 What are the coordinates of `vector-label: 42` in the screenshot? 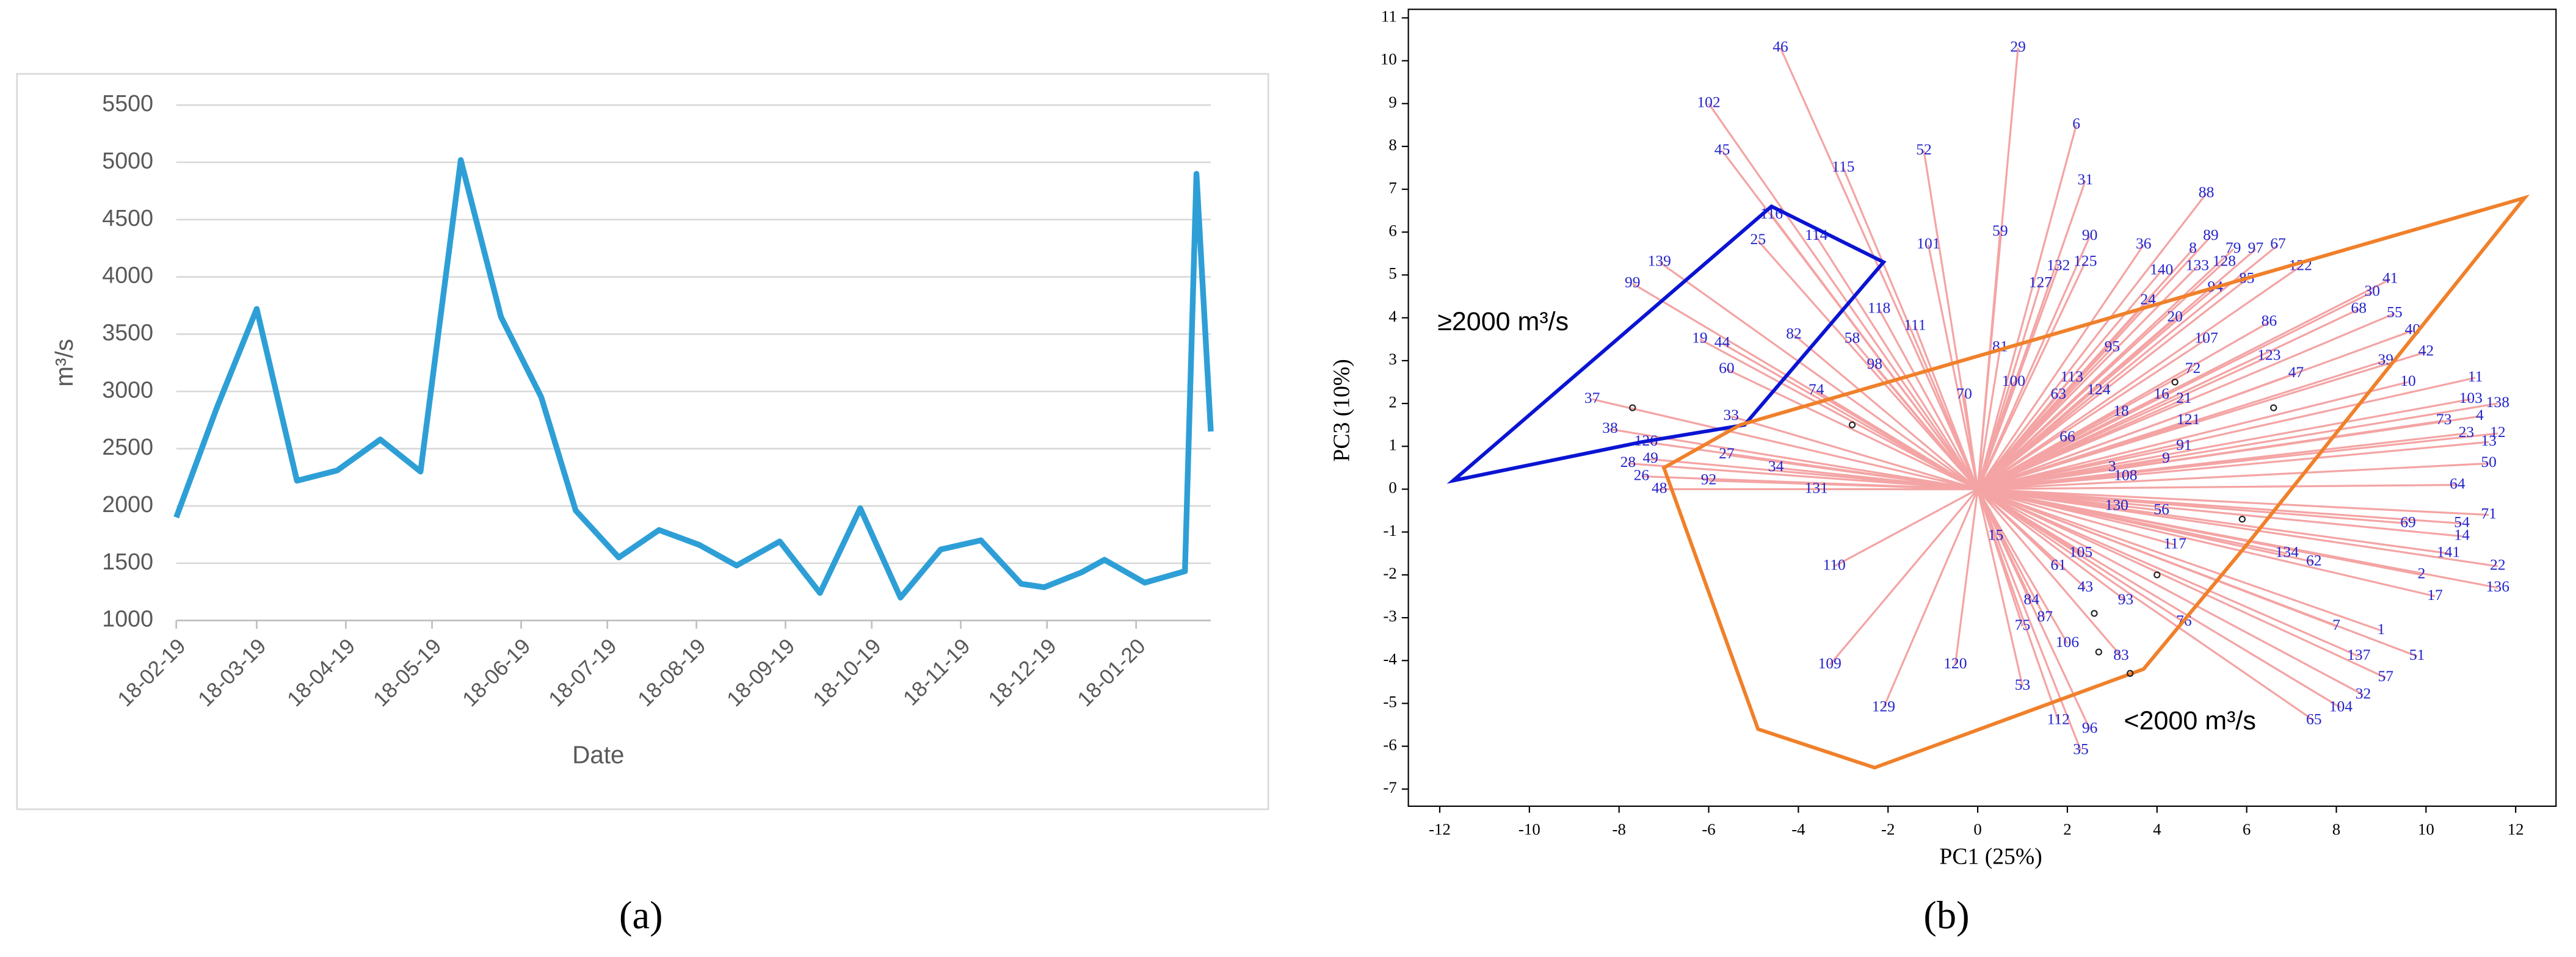 It's located at (2426, 350).